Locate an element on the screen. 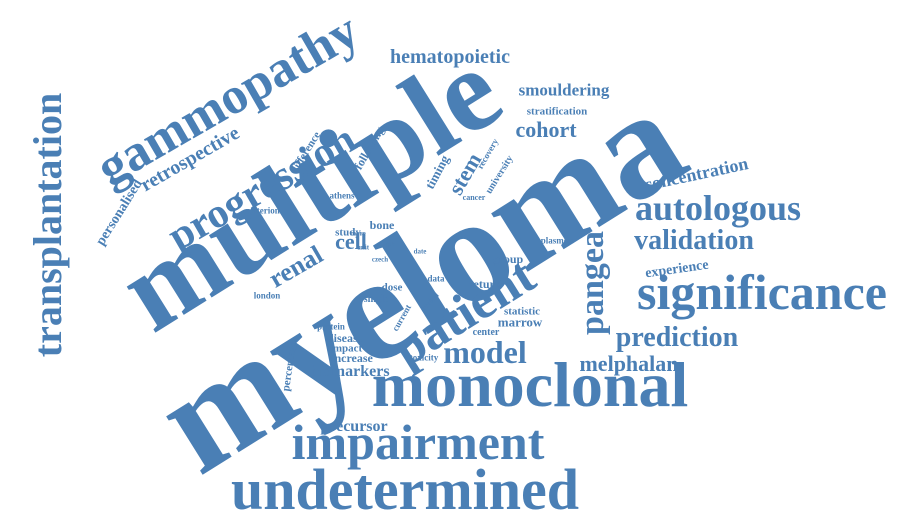  word-significance: significance is located at coordinates (762, 292).